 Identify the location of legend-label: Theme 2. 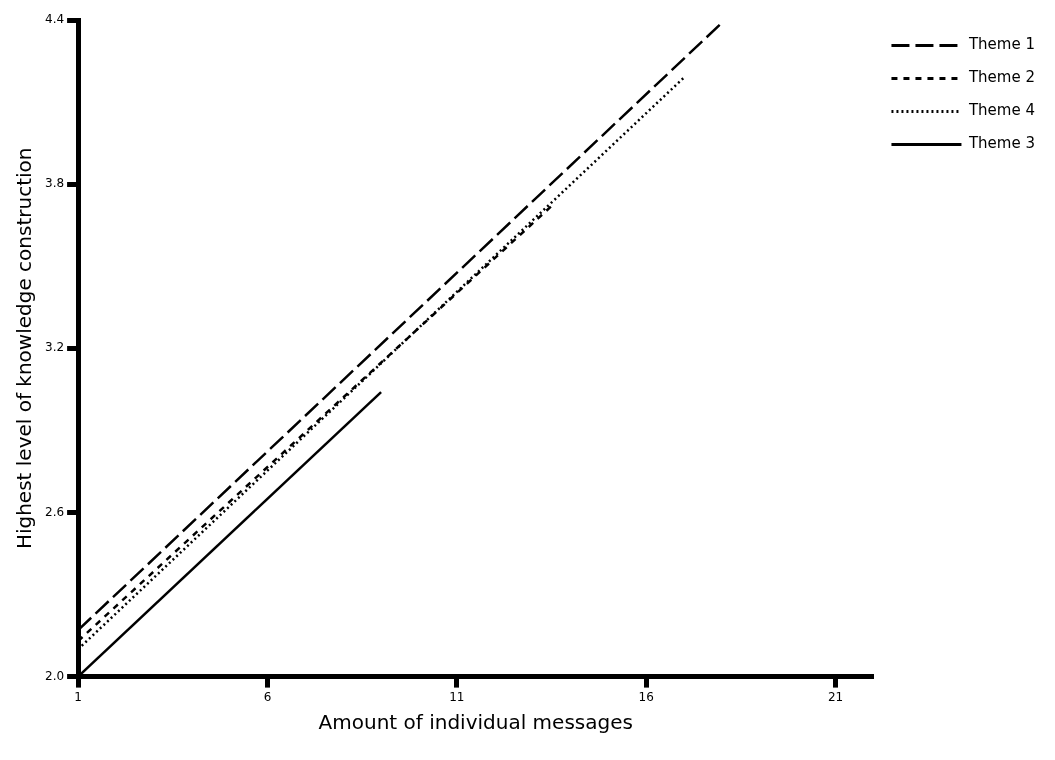
(1001, 77).